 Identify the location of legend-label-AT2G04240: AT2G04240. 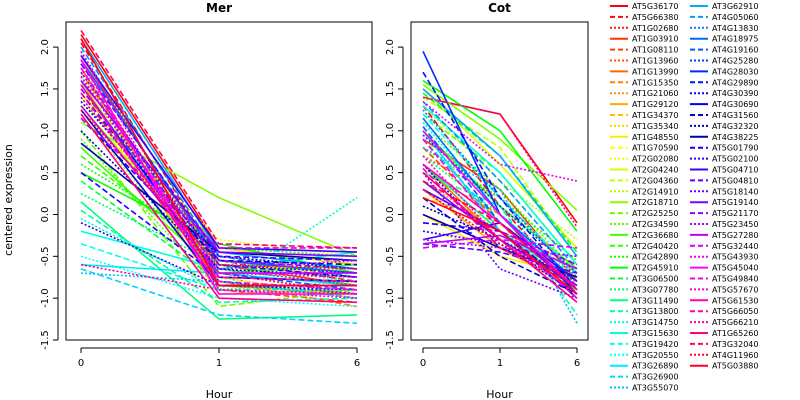
(655, 170).